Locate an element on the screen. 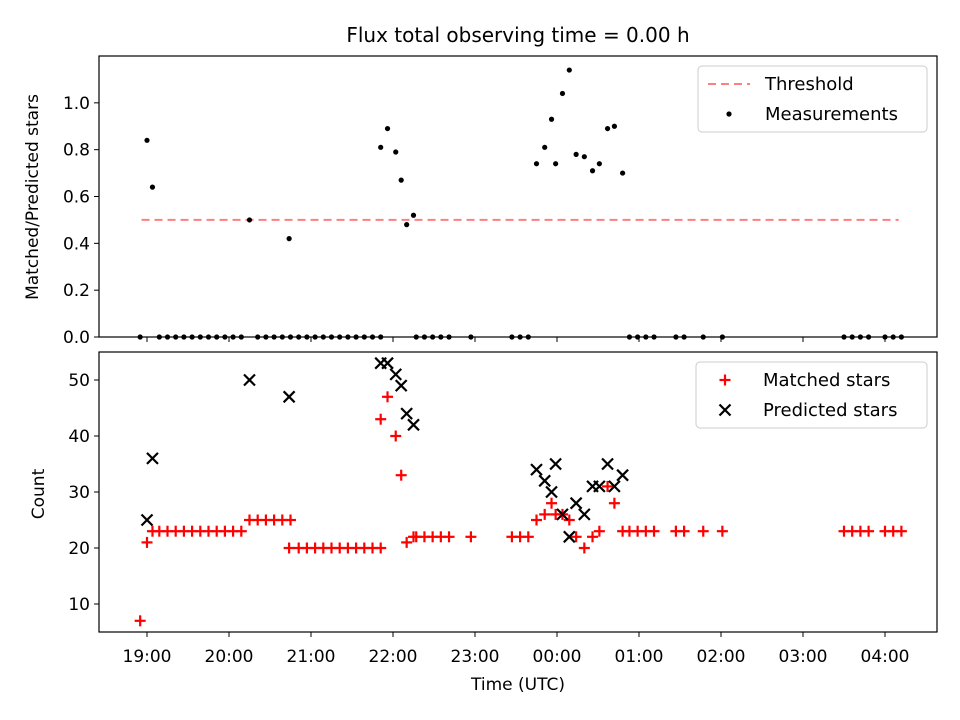  top-x-ticks is located at coordinates (516, 339).